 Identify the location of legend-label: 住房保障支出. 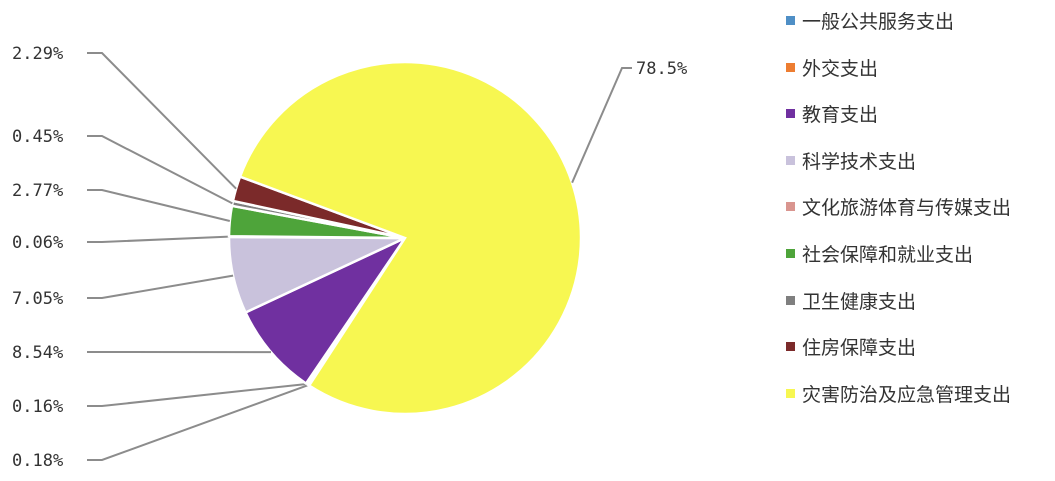
(859, 348).